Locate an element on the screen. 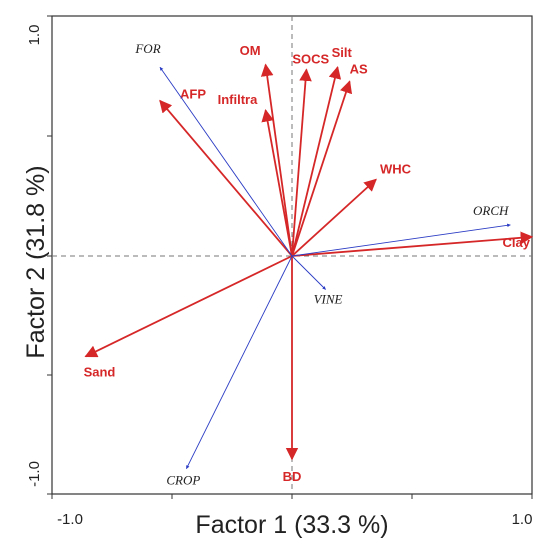  vector-infiltra is located at coordinates (277, 182).